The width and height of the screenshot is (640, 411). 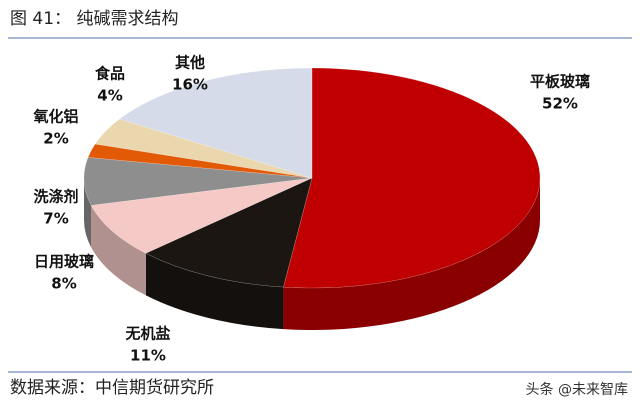 What do you see at coordinates (64, 262) in the screenshot?
I see `slice-label: 日用玻璃` at bounding box center [64, 262].